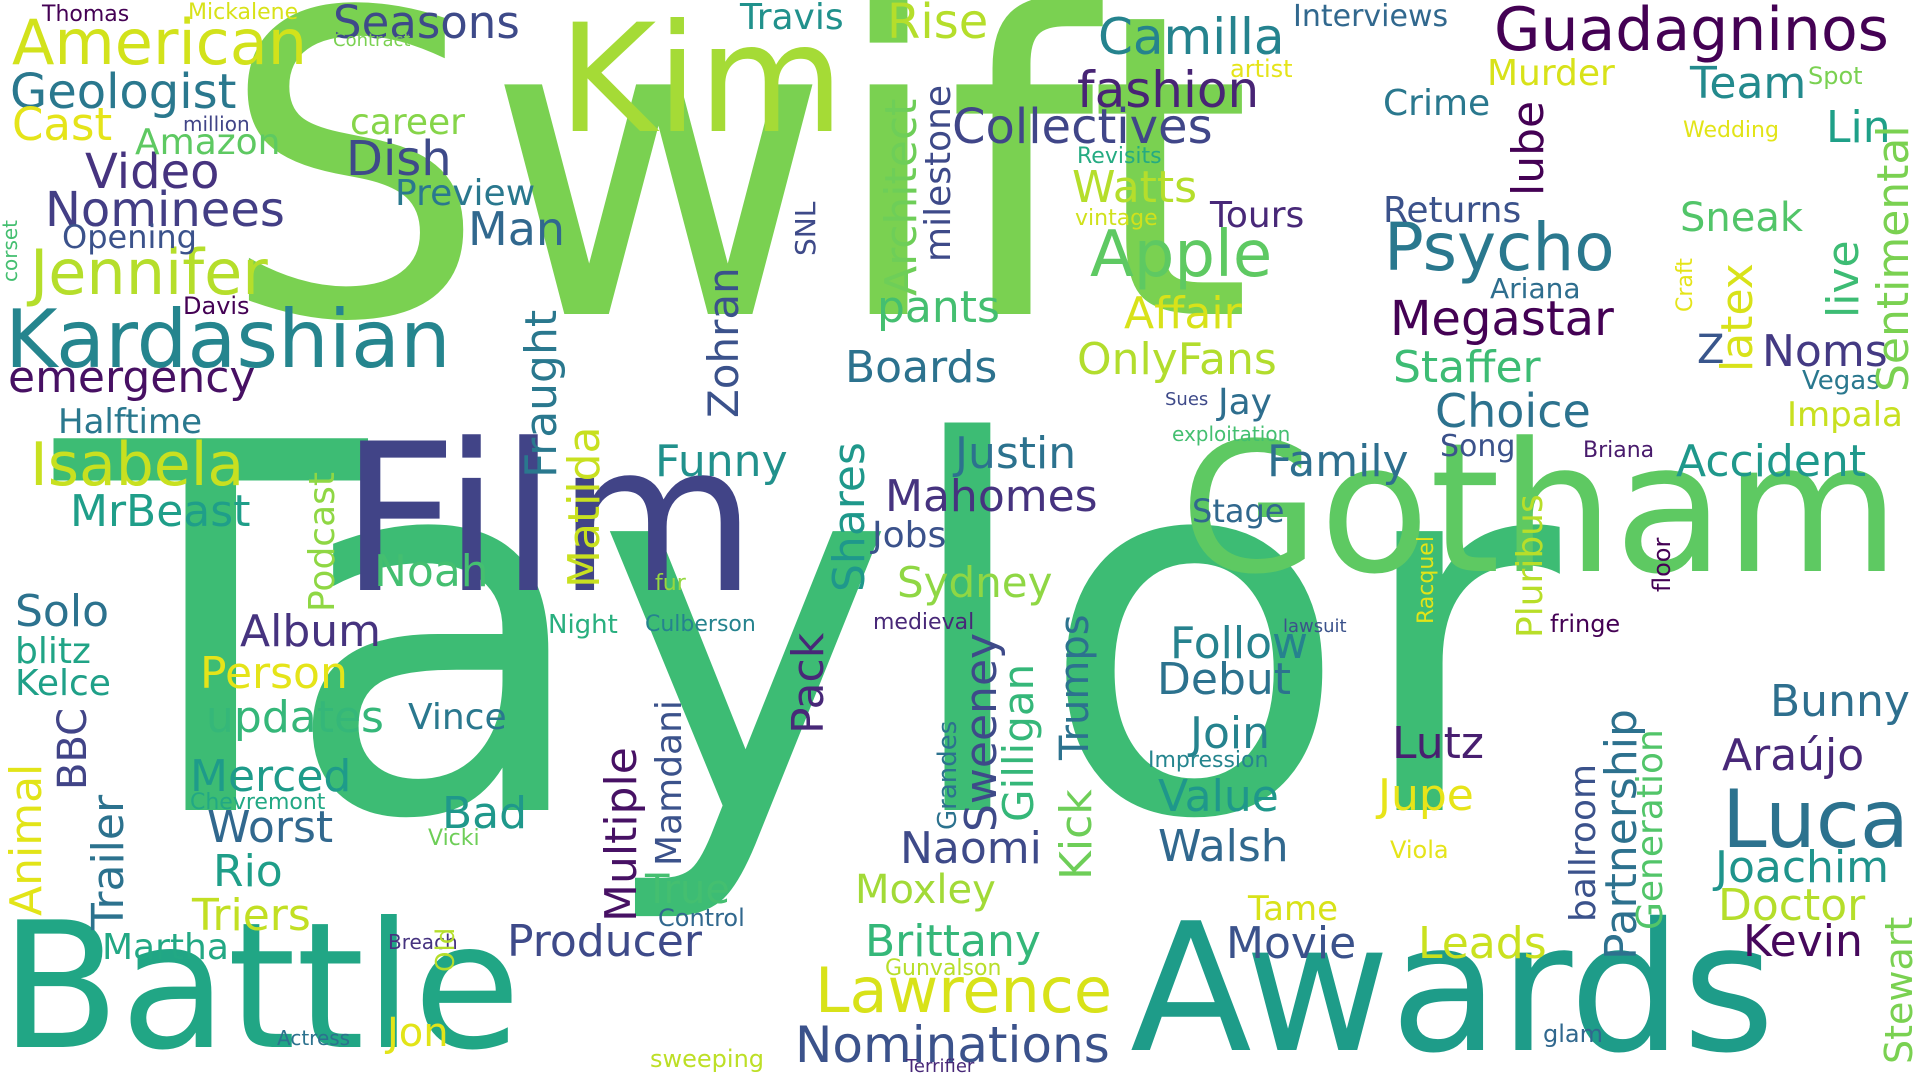  I want to click on word-onlyfans: OnlyFans, so click(1177, 359).